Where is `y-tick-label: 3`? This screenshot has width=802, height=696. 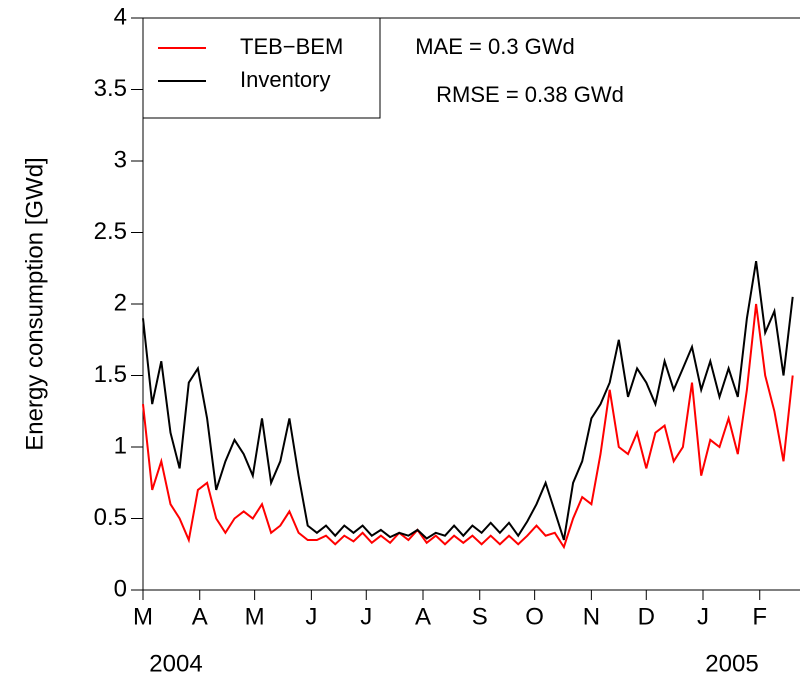
y-tick-label: 3 is located at coordinates (120, 159).